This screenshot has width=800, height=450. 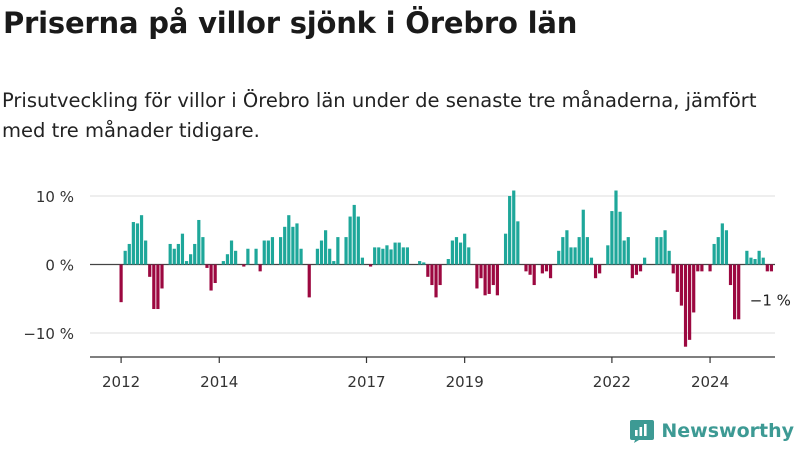 What do you see at coordinates (290, 23) in the screenshot?
I see `chart-title: Priserna på villor sjönk i Örebro län` at bounding box center [290, 23].